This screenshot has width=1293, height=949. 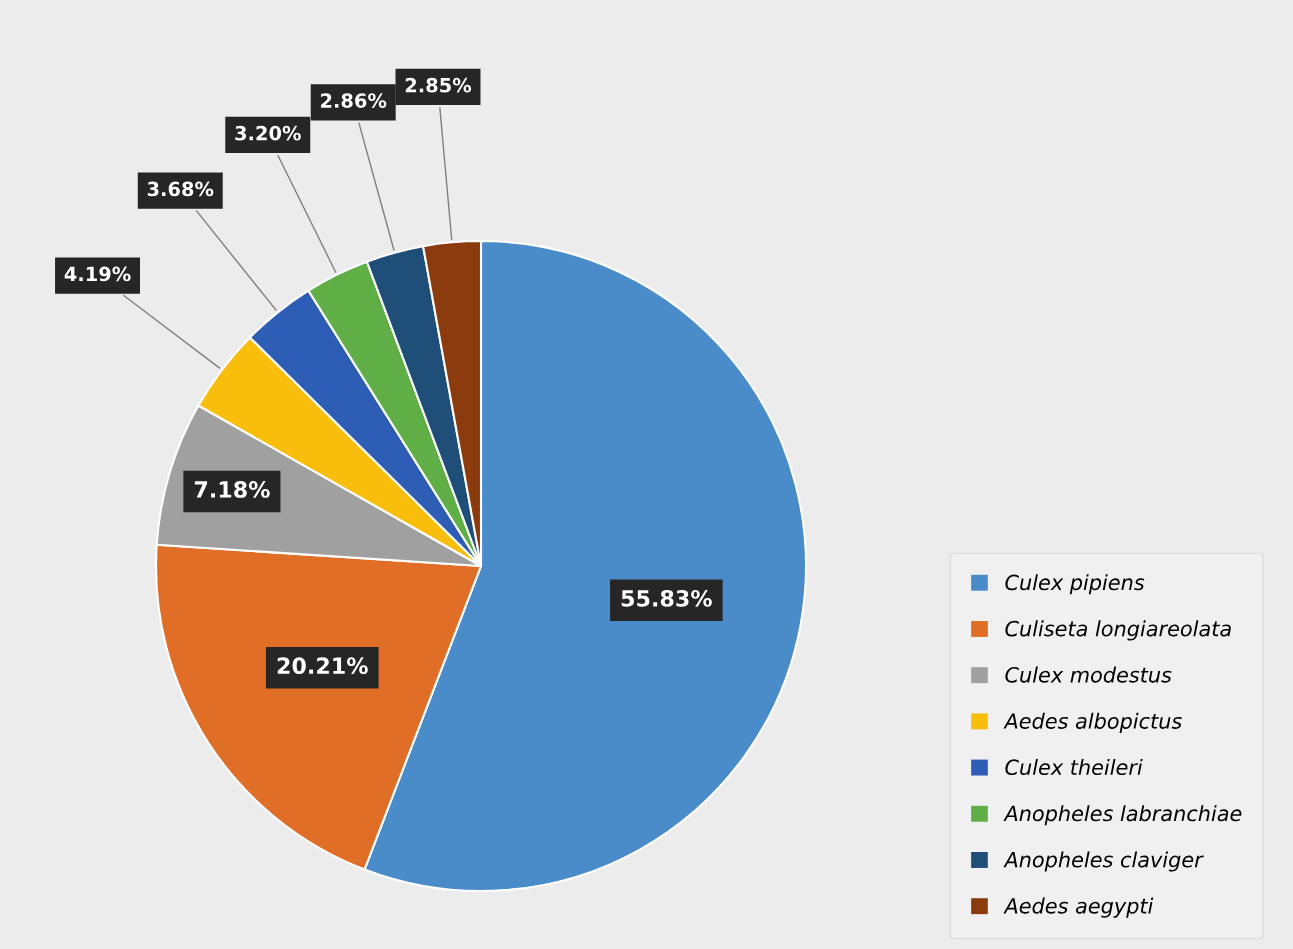 What do you see at coordinates (1122, 815) in the screenshot?
I see `legend-label: Anopheles labranchiae` at bounding box center [1122, 815].